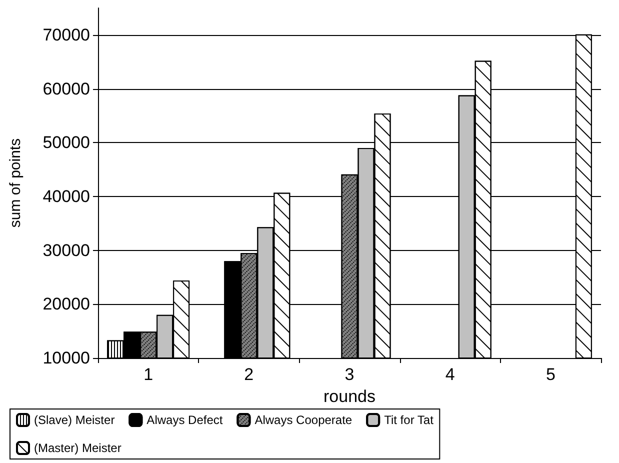  What do you see at coordinates (149, 374) in the screenshot?
I see `x-tick-label: 1` at bounding box center [149, 374].